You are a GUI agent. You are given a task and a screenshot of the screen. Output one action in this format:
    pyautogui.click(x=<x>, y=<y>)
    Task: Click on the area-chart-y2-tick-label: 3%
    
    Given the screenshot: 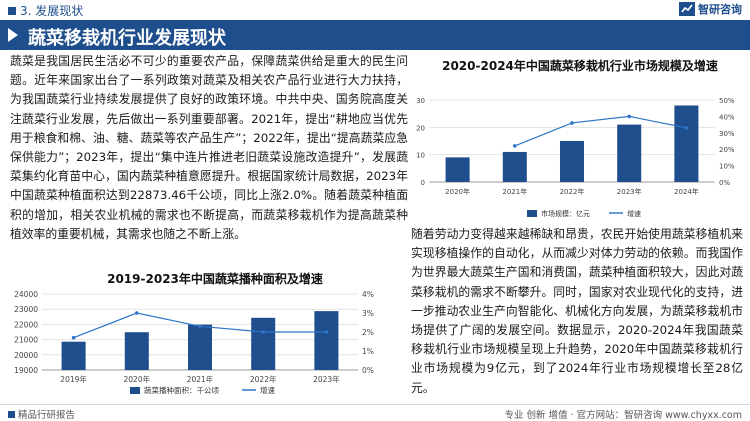 What is the action you would take?
    pyautogui.click(x=368, y=313)
    